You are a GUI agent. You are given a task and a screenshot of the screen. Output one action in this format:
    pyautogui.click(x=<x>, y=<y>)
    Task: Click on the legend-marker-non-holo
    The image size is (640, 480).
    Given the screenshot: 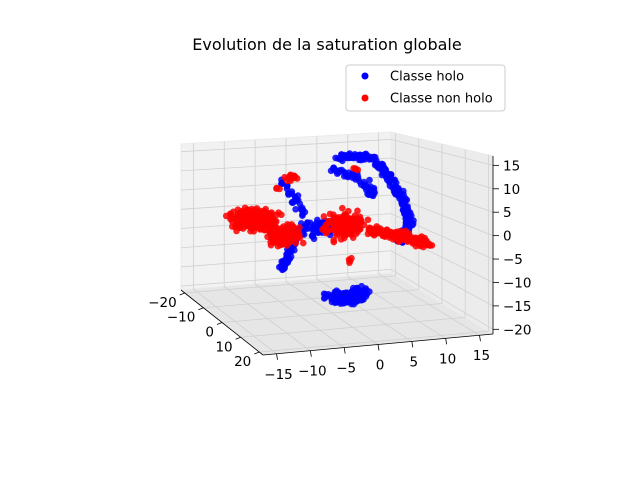 What is the action you would take?
    pyautogui.click(x=365, y=98)
    